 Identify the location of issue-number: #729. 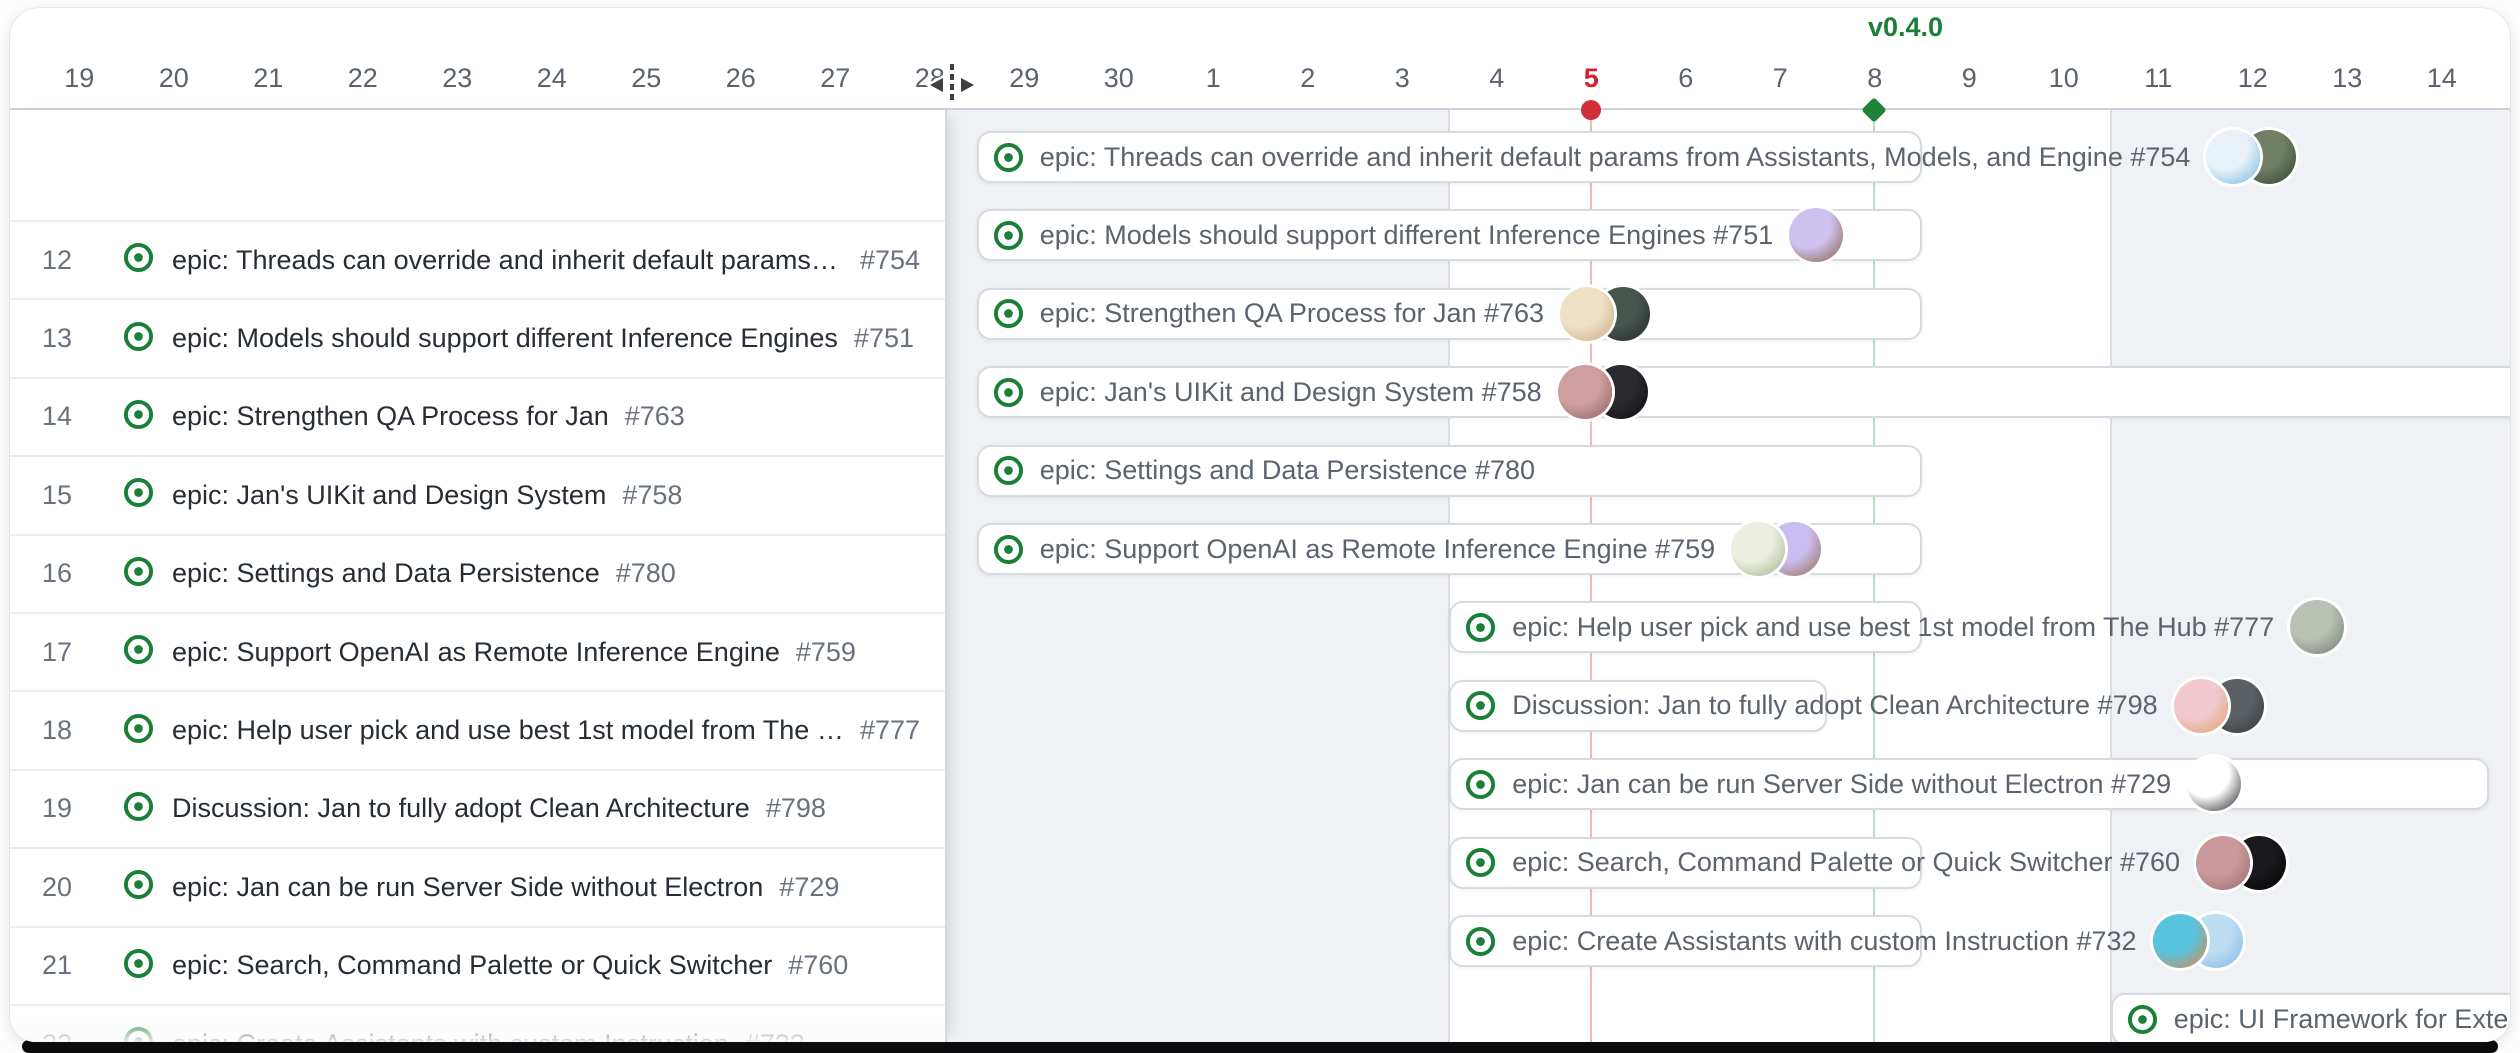
(809, 886).